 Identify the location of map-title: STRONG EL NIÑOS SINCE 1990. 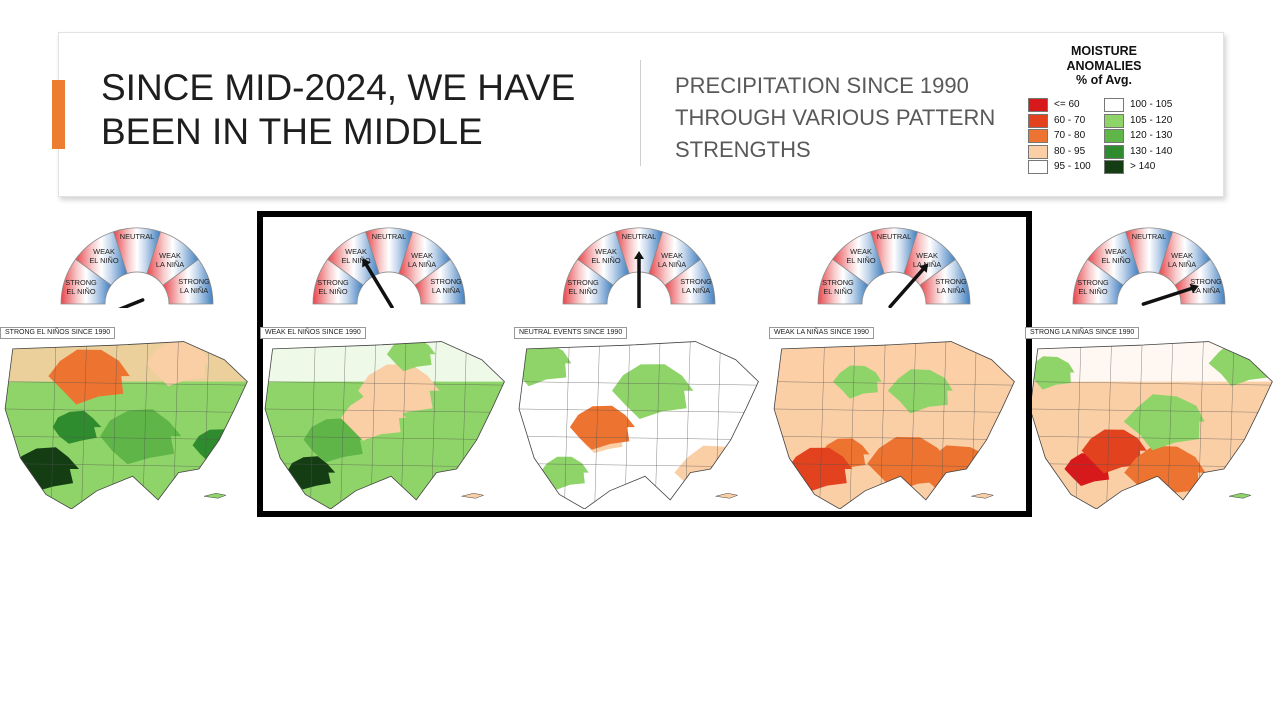
(58, 333).